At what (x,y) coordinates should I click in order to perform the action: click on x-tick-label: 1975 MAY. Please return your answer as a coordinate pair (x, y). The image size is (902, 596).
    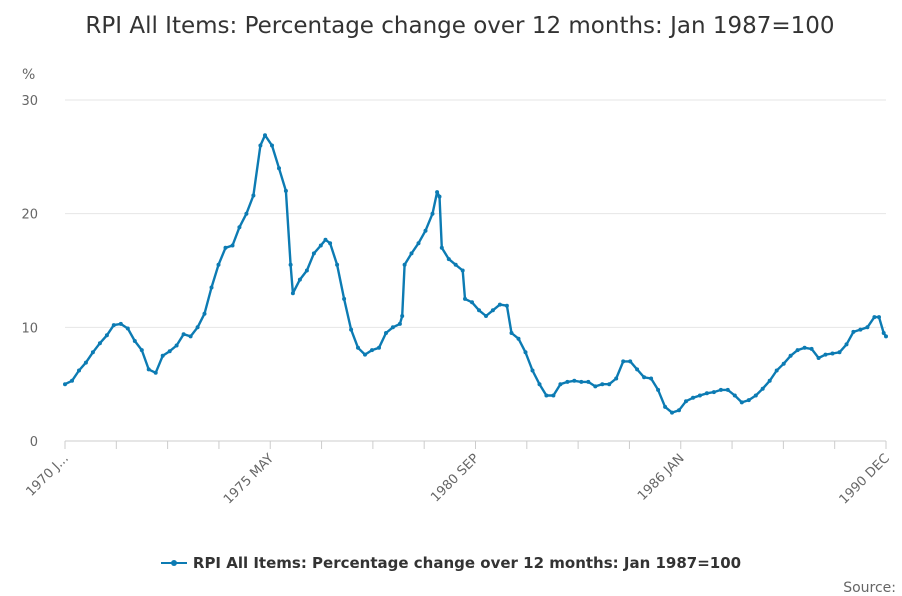
    Looking at the image, I should click on (249, 479).